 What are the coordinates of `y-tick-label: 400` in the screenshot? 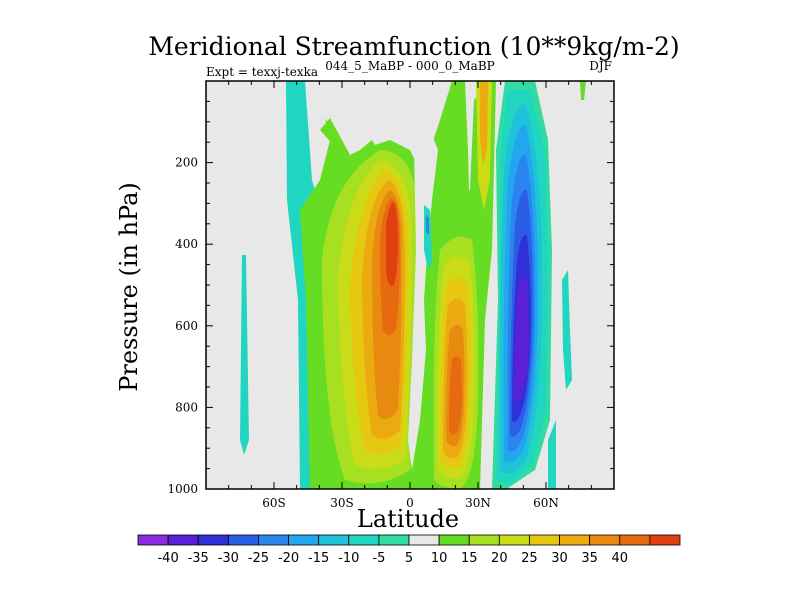 It's located at (186, 244).